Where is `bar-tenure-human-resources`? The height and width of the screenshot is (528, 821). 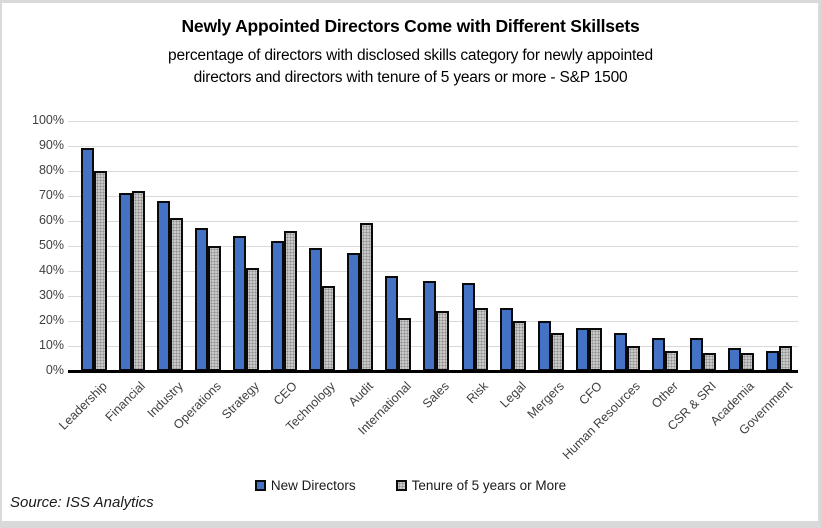
bar-tenure-human-resources is located at coordinates (633, 358).